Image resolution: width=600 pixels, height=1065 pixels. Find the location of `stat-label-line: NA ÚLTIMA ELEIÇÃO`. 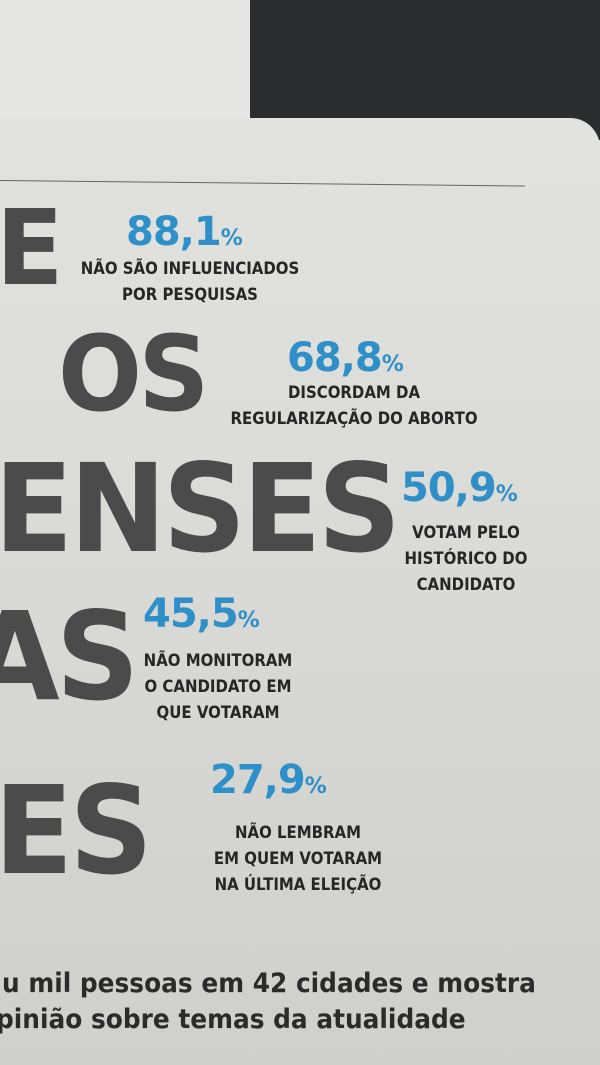

stat-label-line: NA ÚLTIMA ELEIÇÃO is located at coordinates (298, 885).